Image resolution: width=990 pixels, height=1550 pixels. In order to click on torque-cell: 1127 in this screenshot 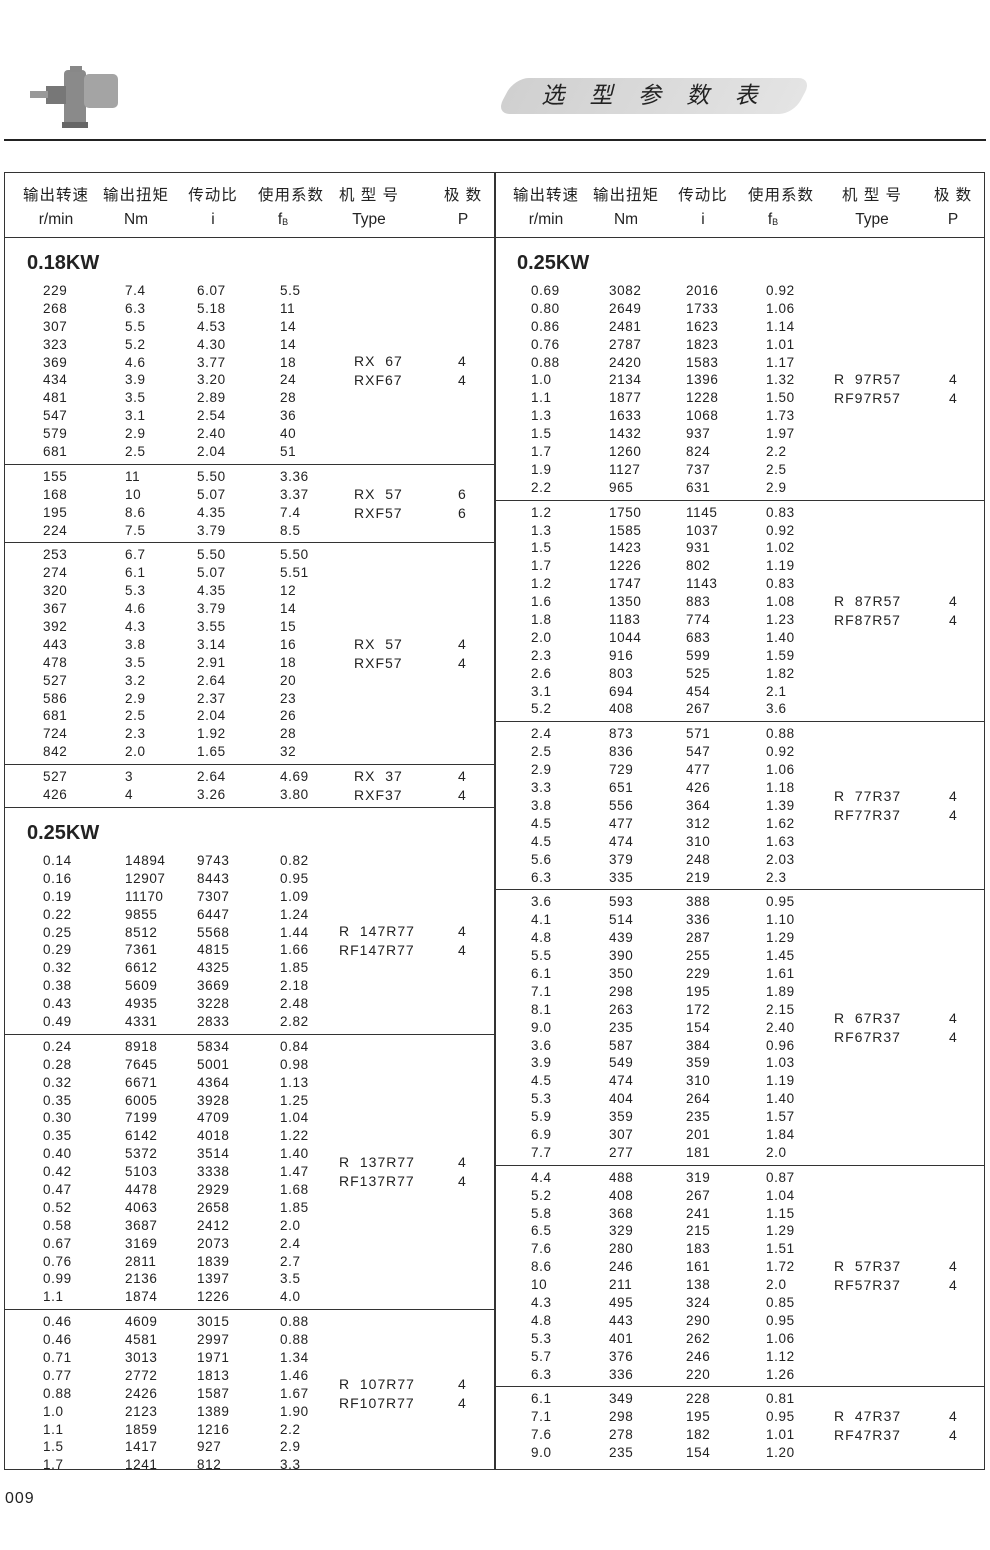, I will do `click(625, 469)`.